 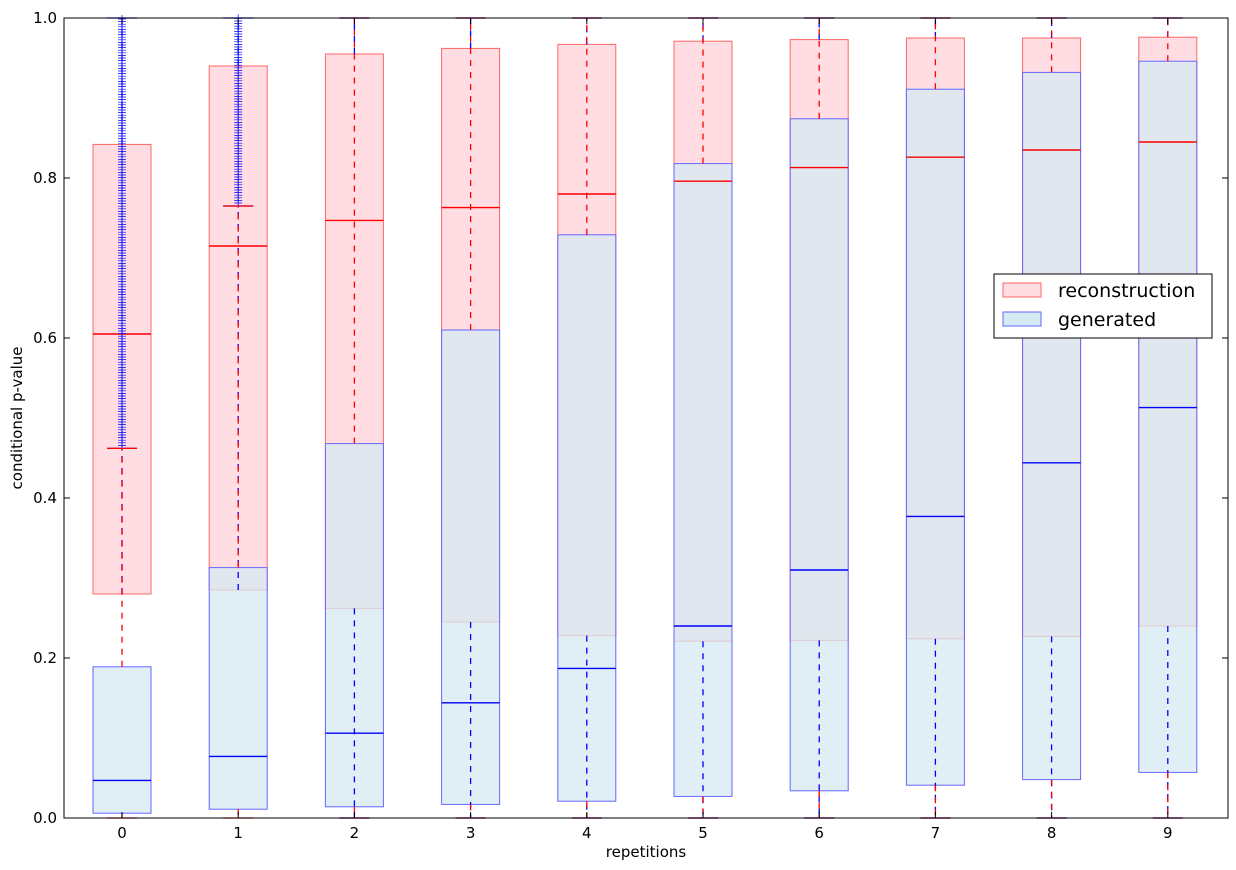 What do you see at coordinates (819, 833) in the screenshot?
I see `x-tick-label: 6` at bounding box center [819, 833].